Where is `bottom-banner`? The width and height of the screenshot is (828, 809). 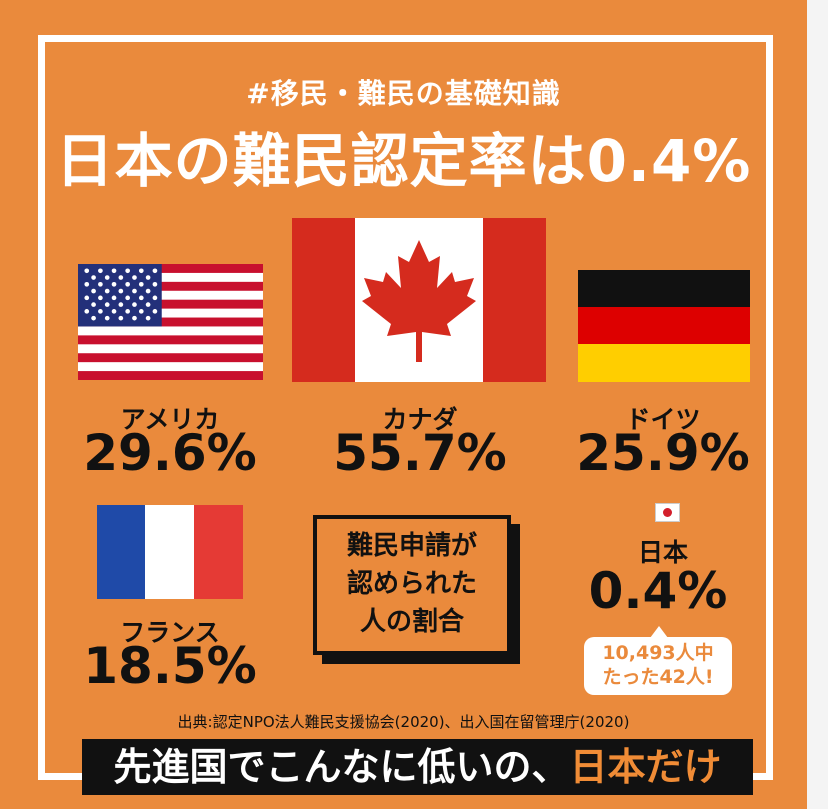 bottom-banner is located at coordinates (417, 767).